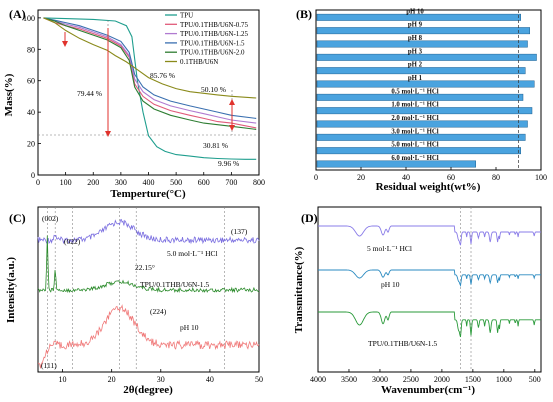 This screenshot has height=402, width=553. Describe the element at coordinates (231, 182) in the screenshot. I see `x-tick-label: 700` at that location.